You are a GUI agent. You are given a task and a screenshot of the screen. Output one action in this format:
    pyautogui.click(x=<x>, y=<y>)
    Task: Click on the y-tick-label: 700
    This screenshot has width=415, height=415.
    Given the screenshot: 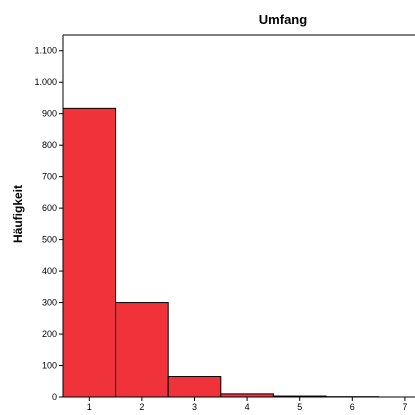 What is the action you would take?
    pyautogui.click(x=49, y=177)
    